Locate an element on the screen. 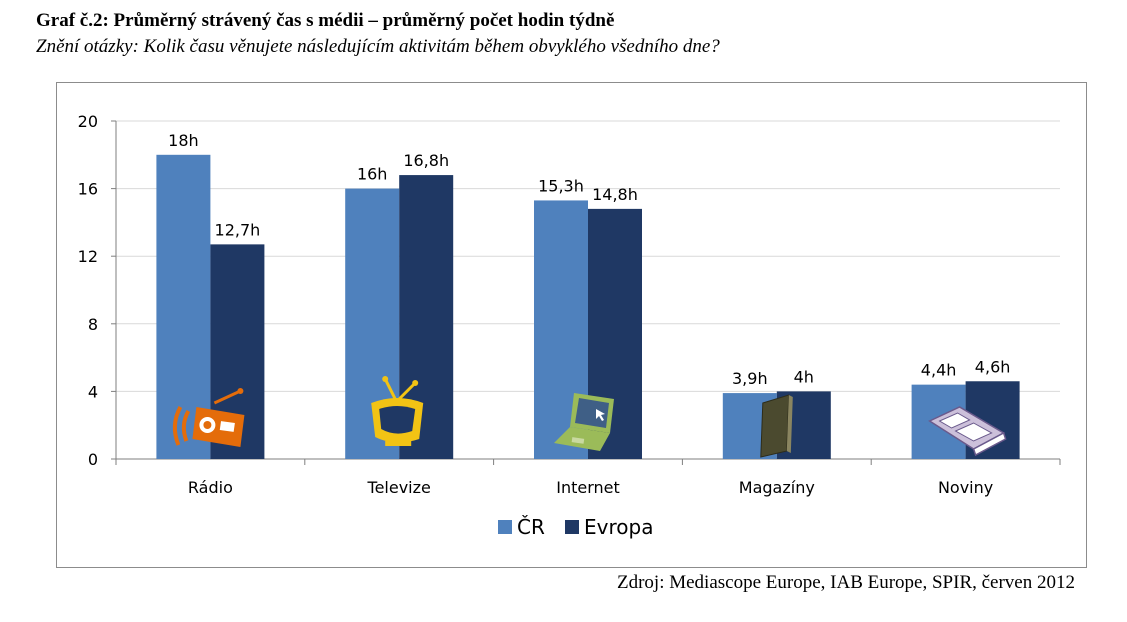 Image resolution: width=1127 pixels, height=622 pixels. radio-icon is located at coordinates (208, 417).